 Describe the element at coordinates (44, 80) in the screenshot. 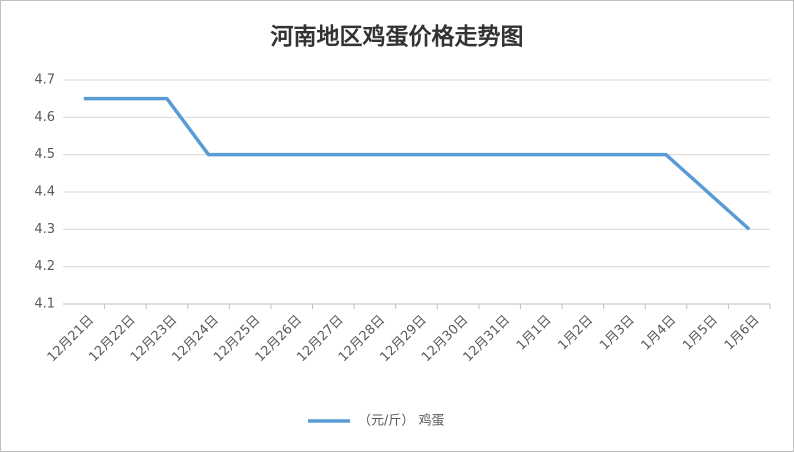

I see `y-tick-label: 4.7` at that location.